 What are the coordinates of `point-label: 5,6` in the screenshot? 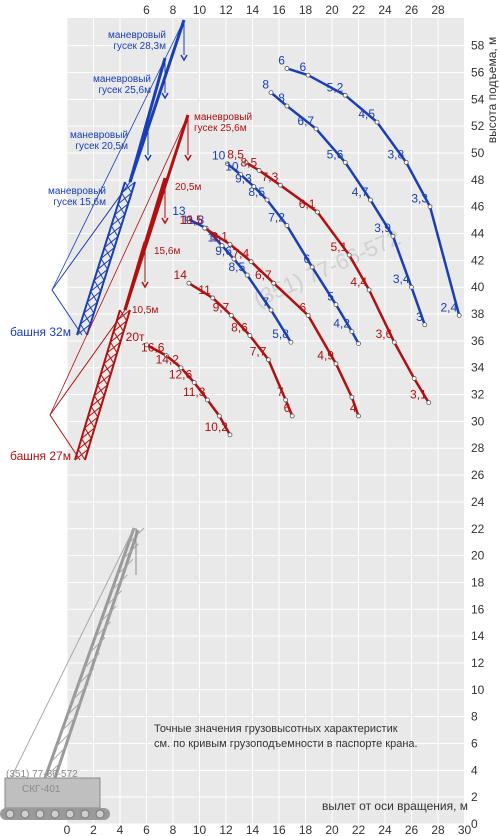 It's located at (335, 154).